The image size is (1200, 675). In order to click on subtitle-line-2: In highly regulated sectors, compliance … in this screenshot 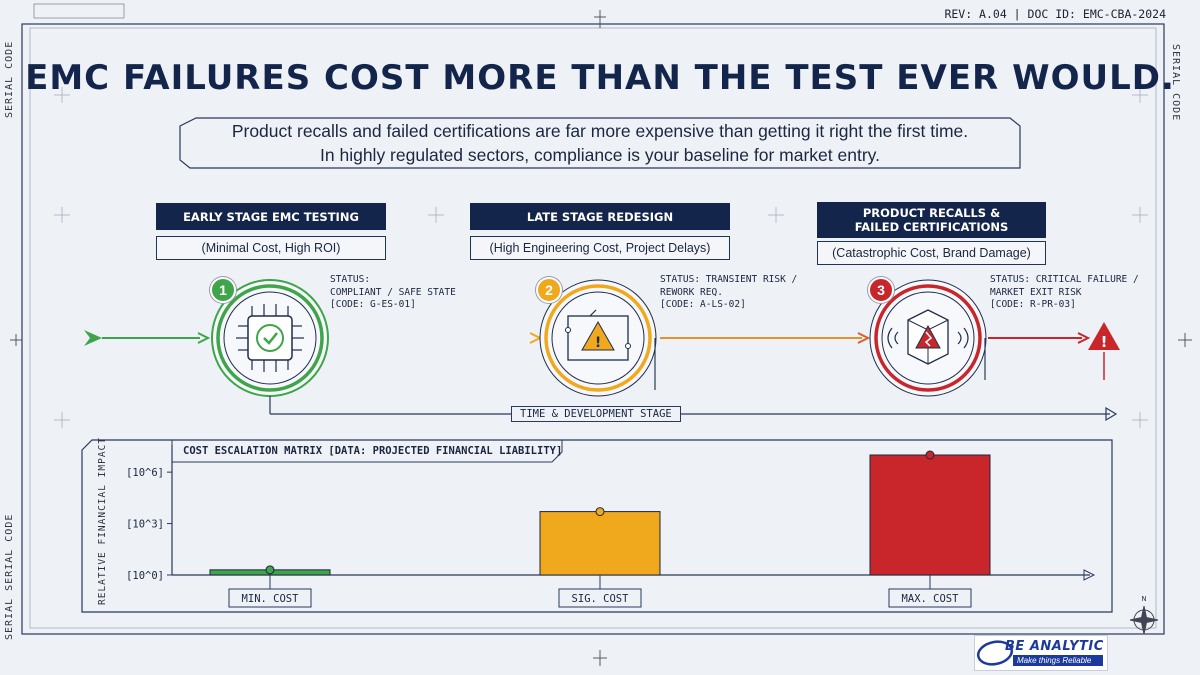, I will do `click(600, 155)`.